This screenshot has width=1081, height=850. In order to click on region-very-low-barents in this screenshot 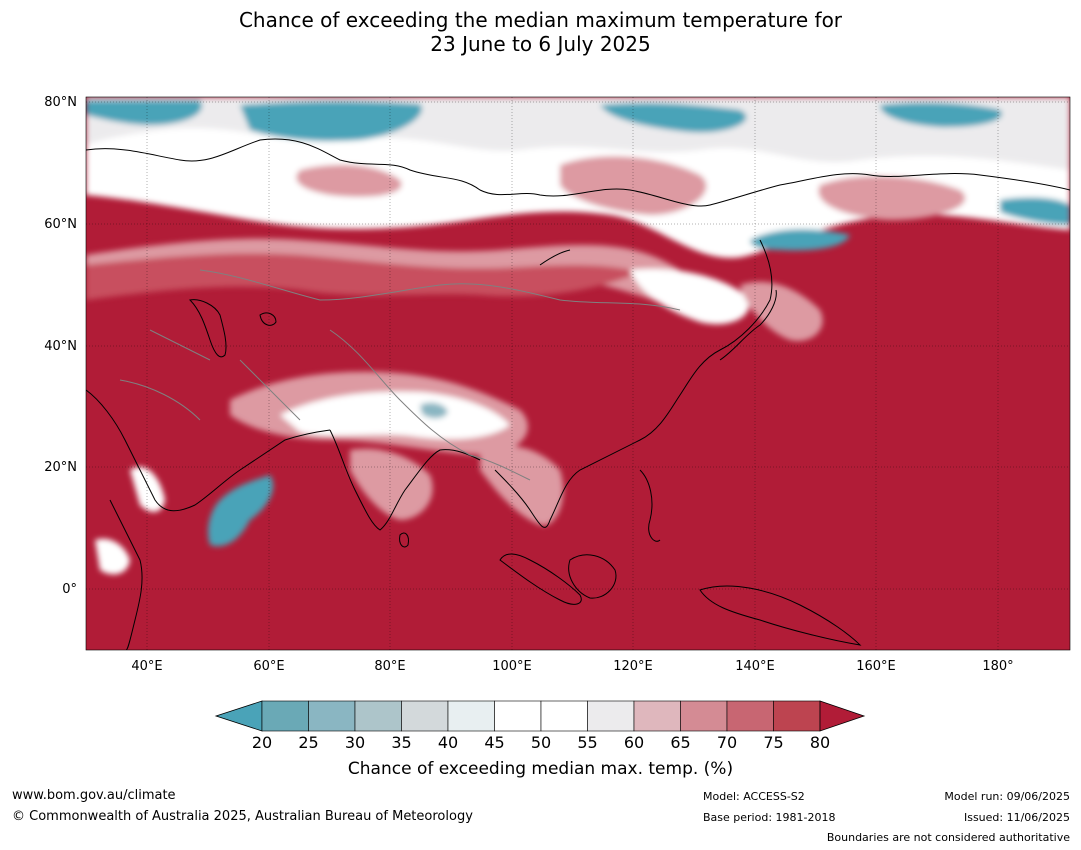, I will do `click(331, 121)`.